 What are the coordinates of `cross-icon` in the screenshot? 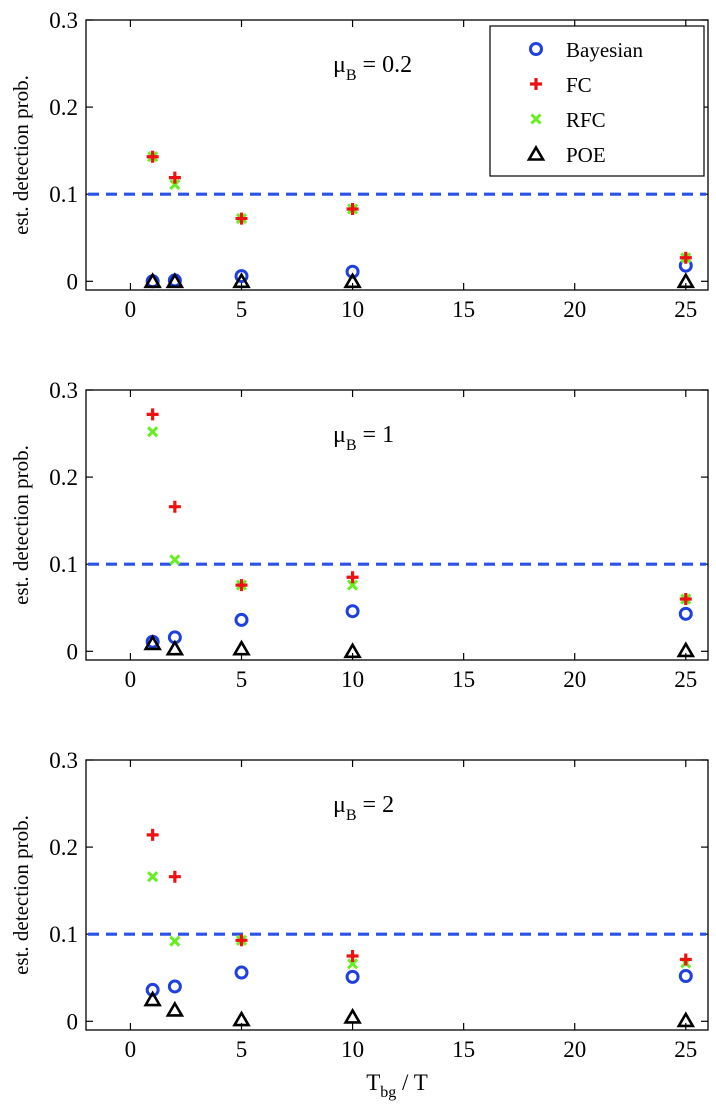 It's located at (536, 119).